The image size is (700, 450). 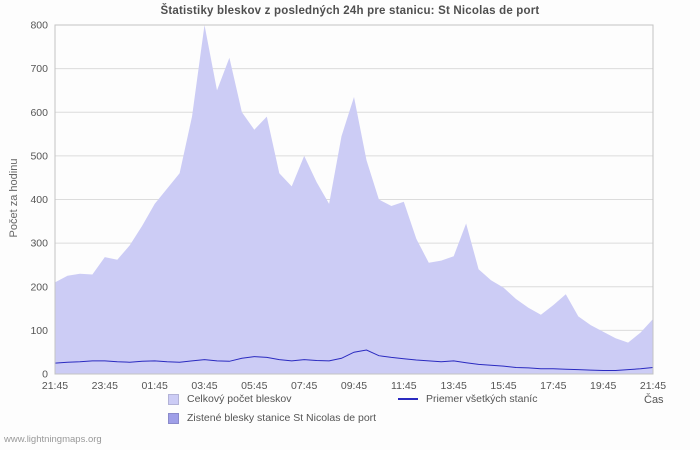 I want to click on x-tick-label: 05:45, so click(x=254, y=386).